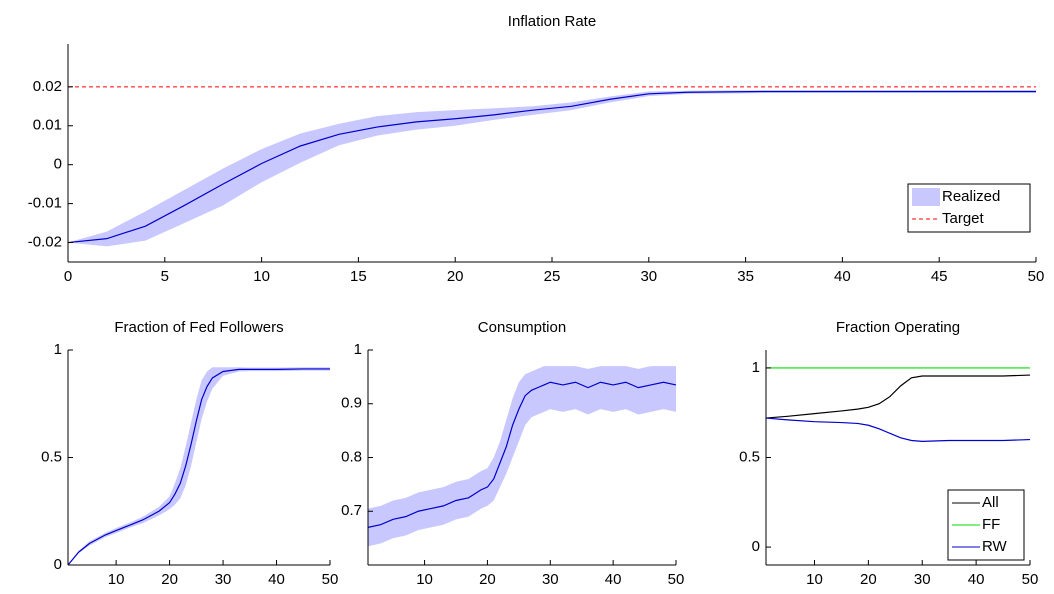 The height and width of the screenshot is (594, 1054). Describe the element at coordinates (198, 327) in the screenshot. I see `chart-title: Fraction of Fed Followers` at that location.